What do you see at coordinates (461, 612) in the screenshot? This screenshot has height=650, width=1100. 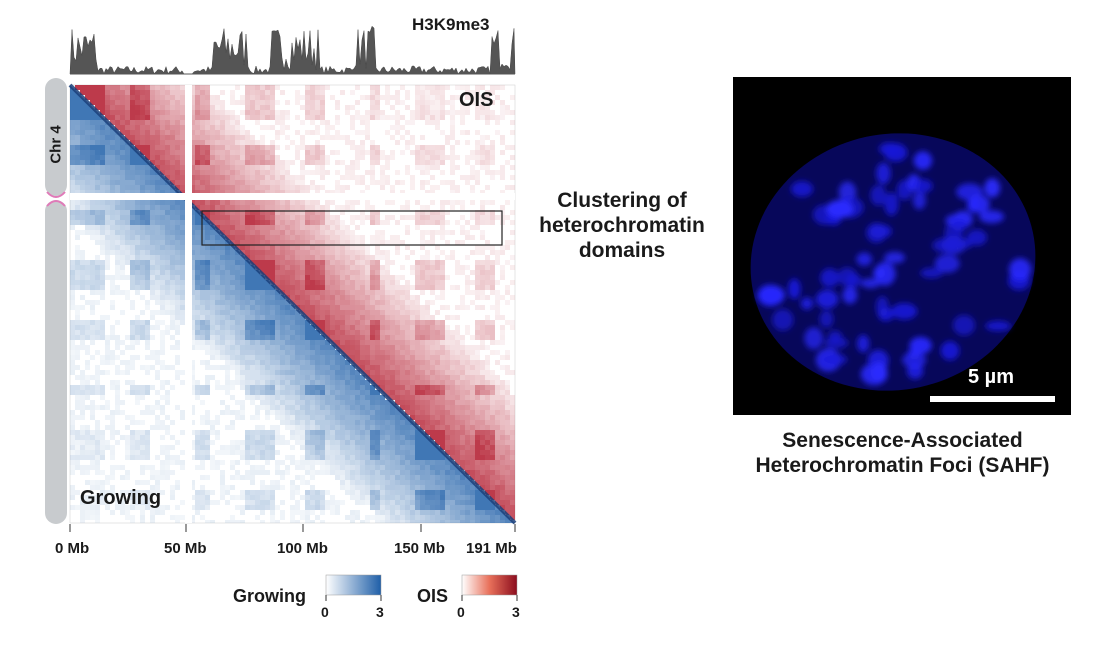 I see `legend-ois-min: 0` at bounding box center [461, 612].